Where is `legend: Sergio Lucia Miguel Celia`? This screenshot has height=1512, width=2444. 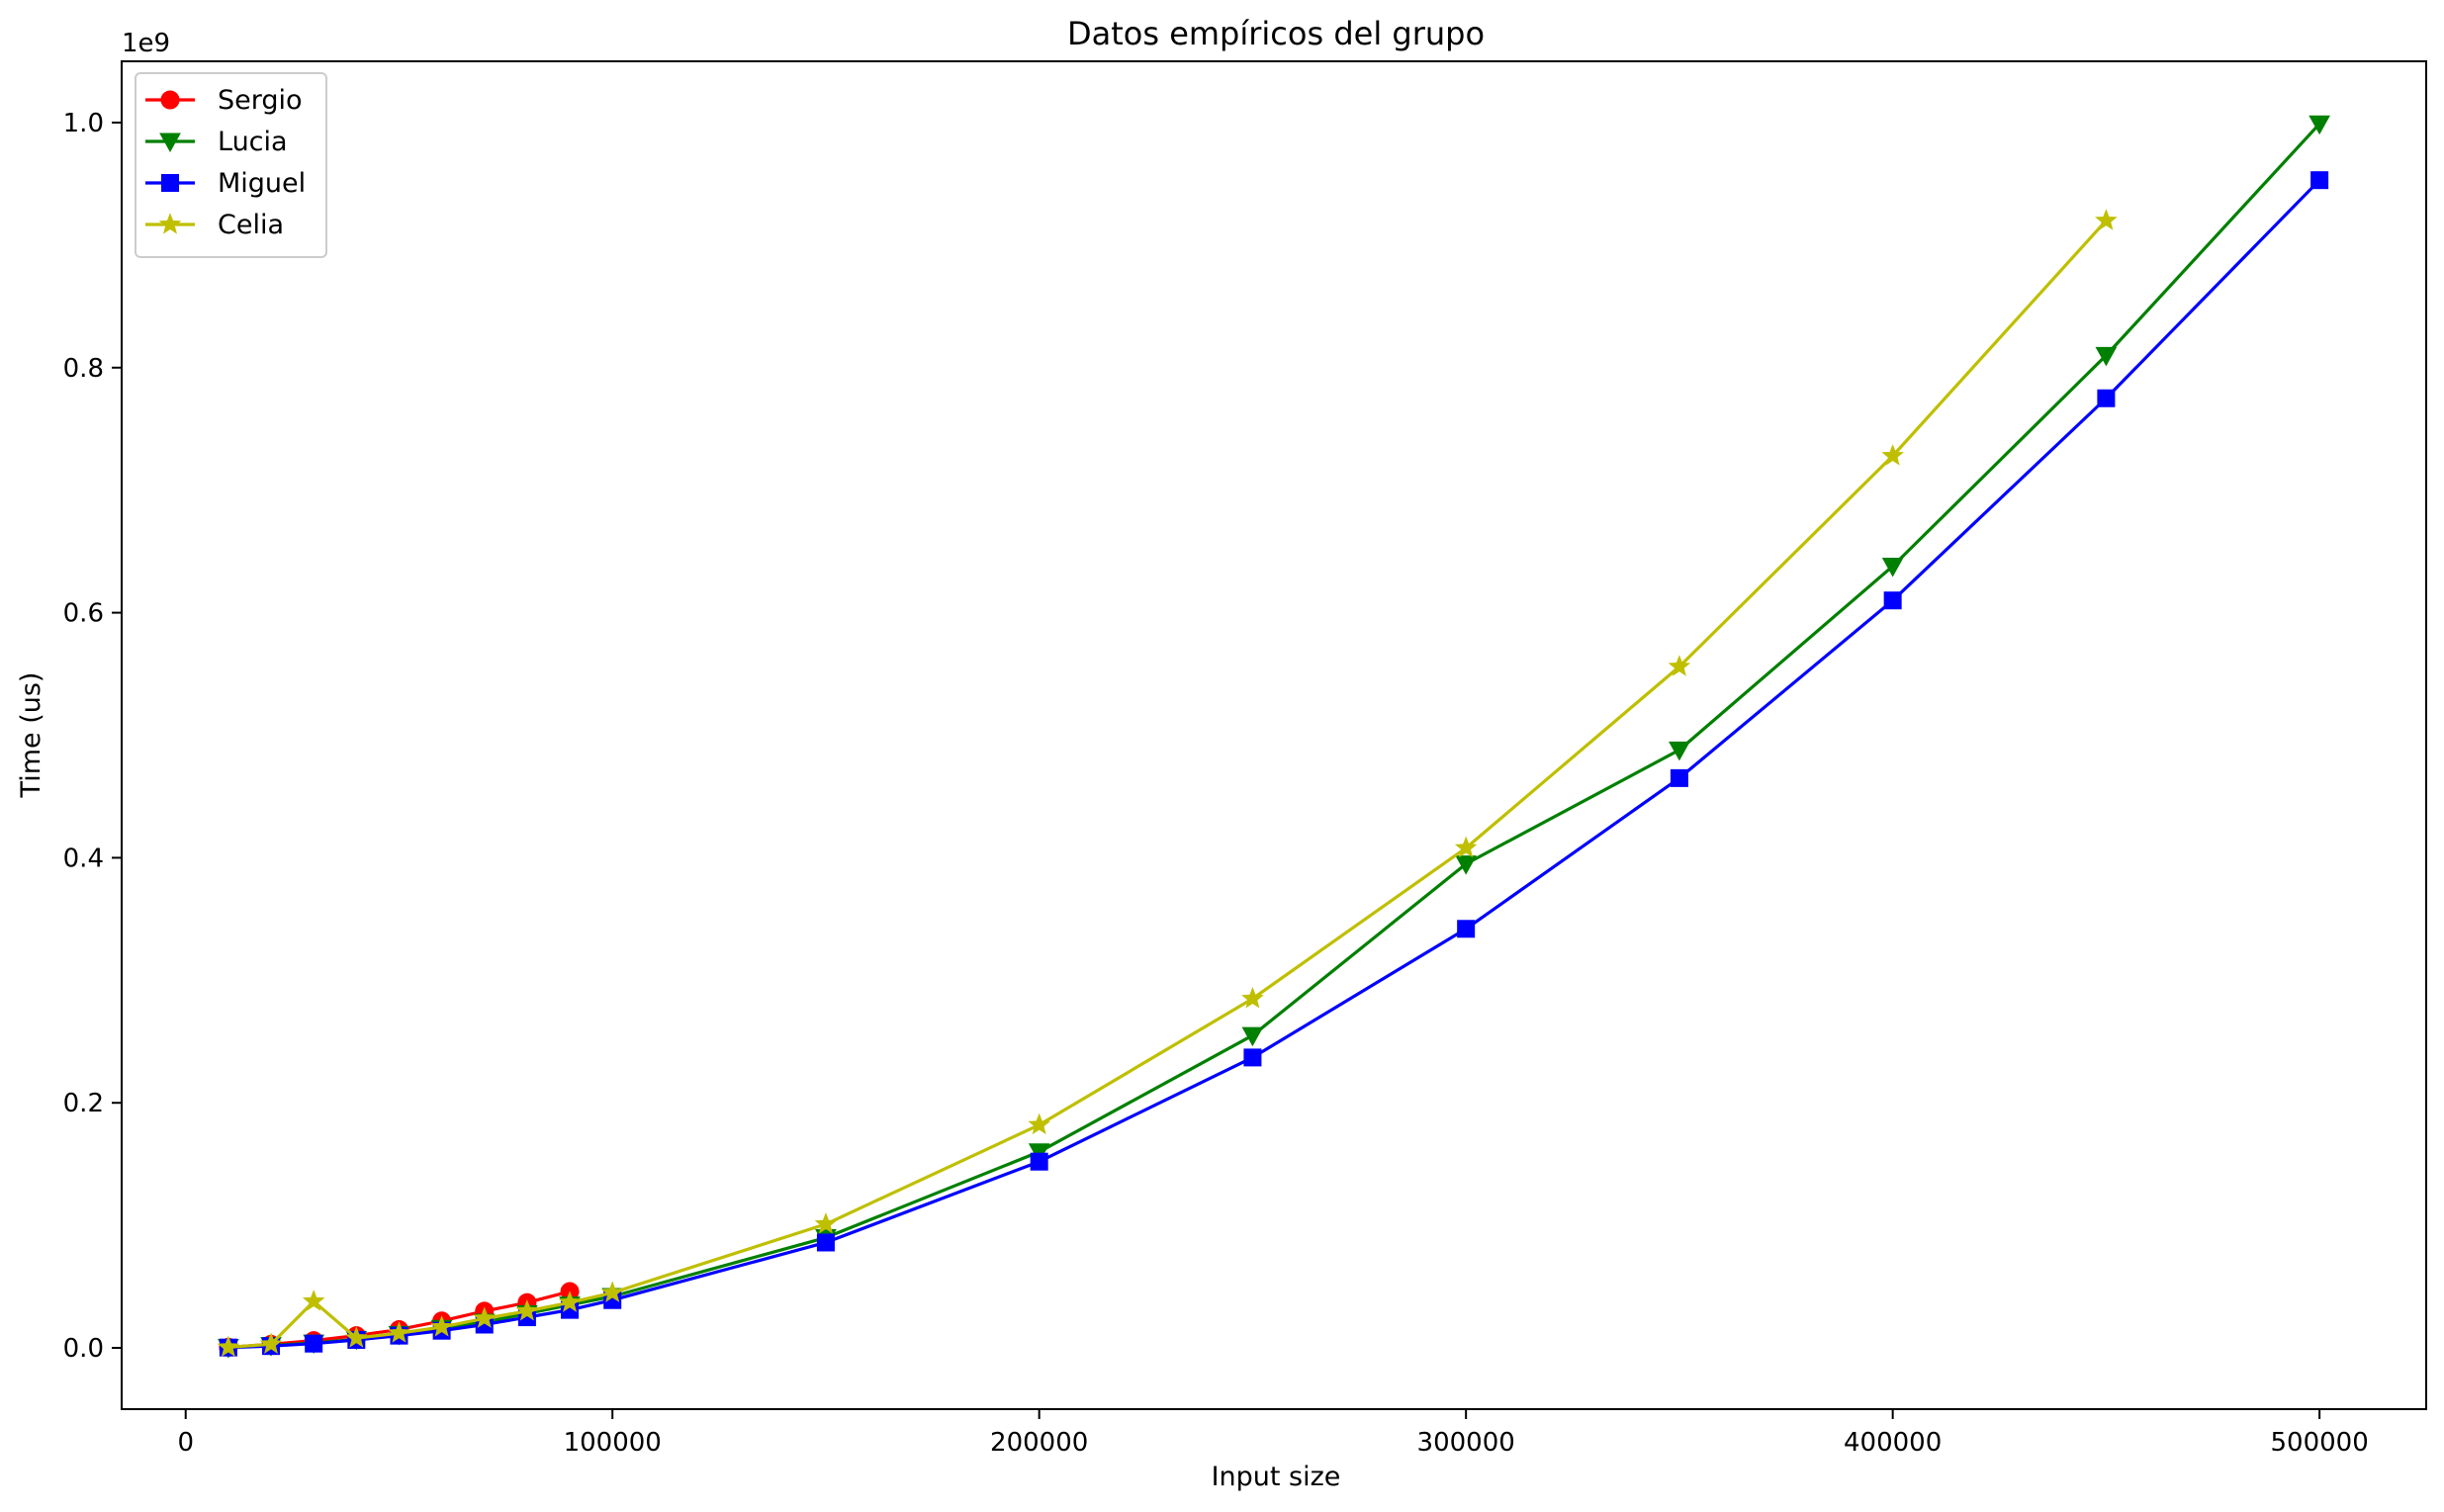 legend: Sergio Lucia Miguel Celia is located at coordinates (231, 165).